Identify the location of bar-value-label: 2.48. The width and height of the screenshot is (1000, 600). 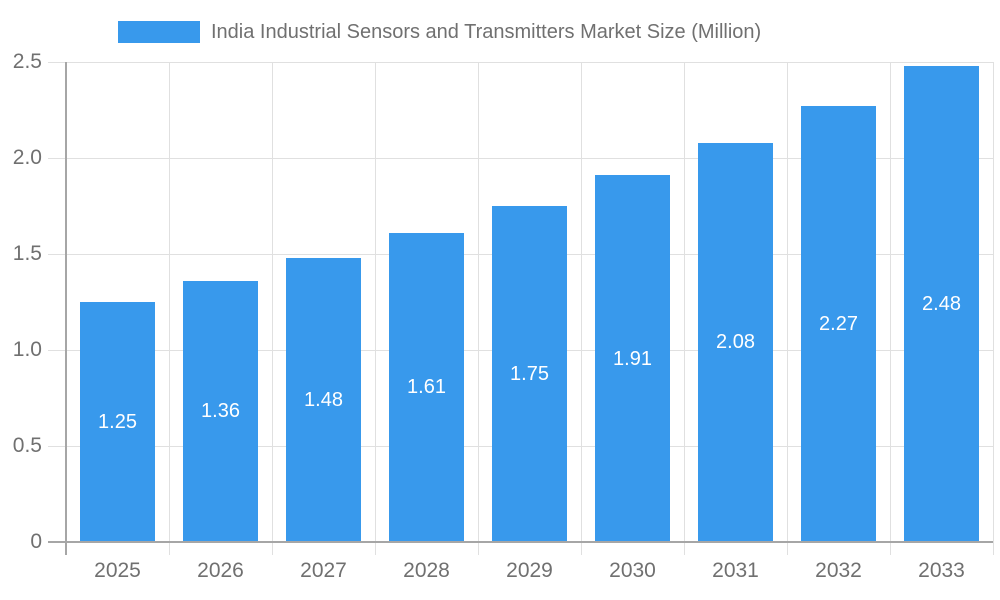
(941, 303).